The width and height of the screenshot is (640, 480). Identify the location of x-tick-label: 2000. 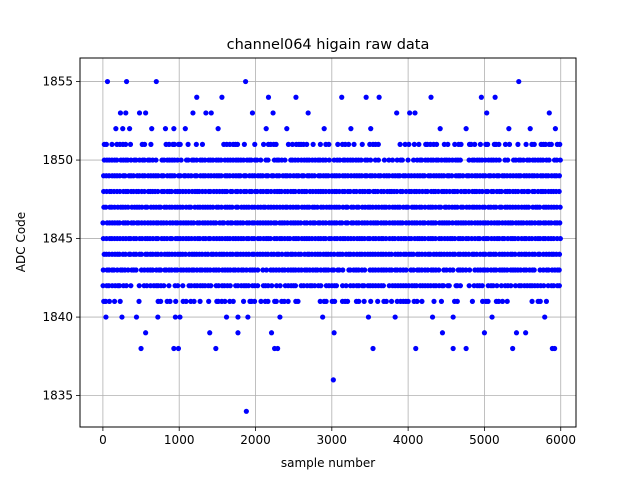
(255, 440).